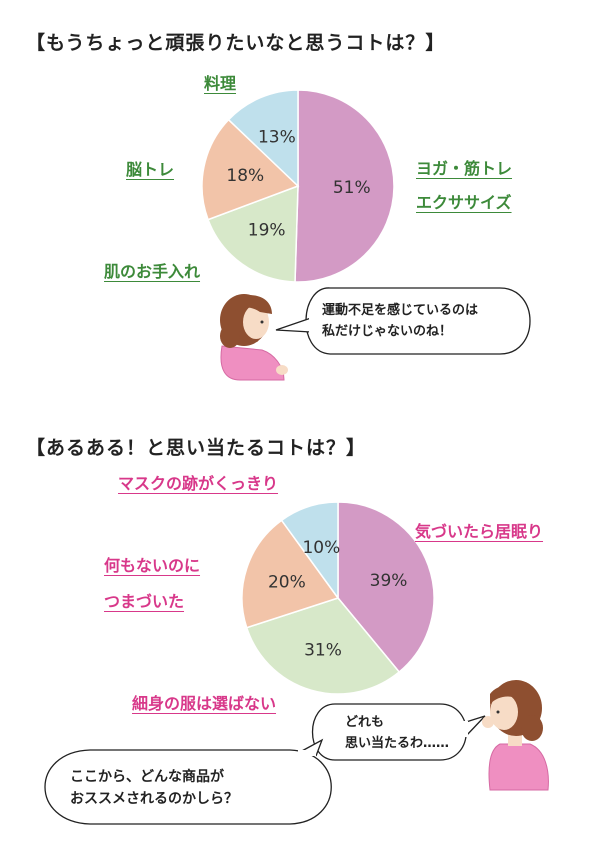  I want to click on chart-2-label-tripped: 何もないのに つまづいた, so click(152, 583).